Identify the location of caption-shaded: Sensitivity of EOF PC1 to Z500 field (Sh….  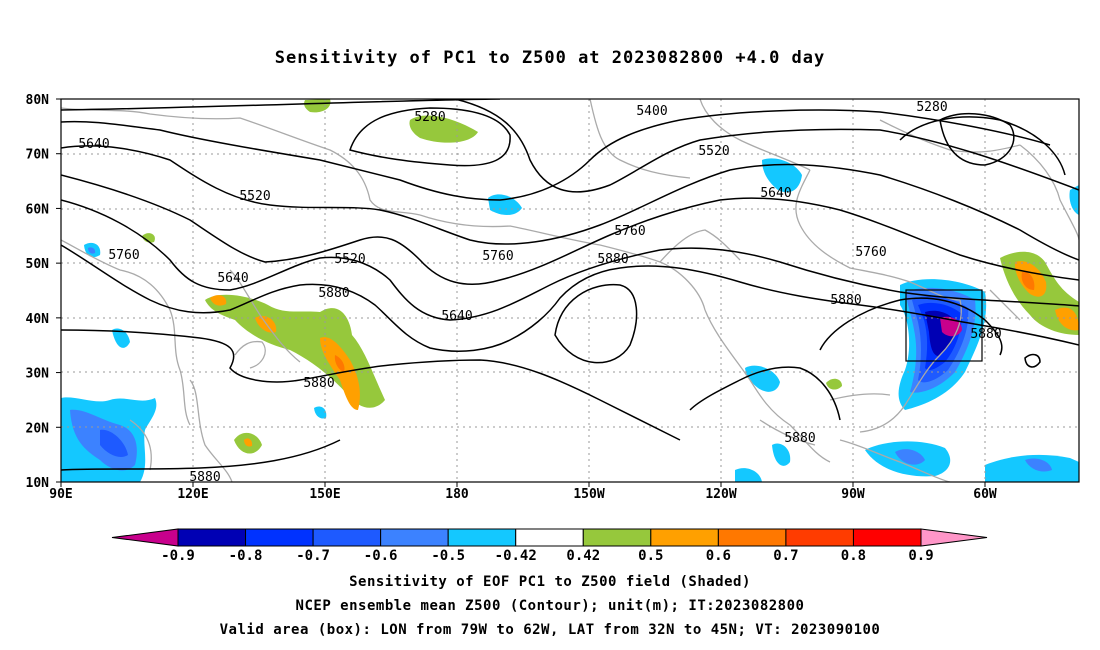
(550, 582).